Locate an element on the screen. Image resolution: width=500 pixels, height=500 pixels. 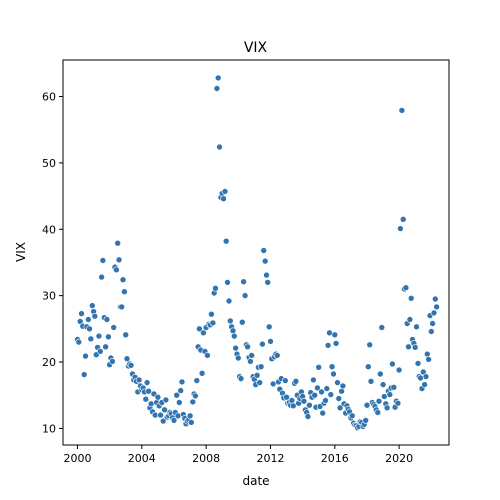
x-tick-label: 2004 is located at coordinates (142, 458).